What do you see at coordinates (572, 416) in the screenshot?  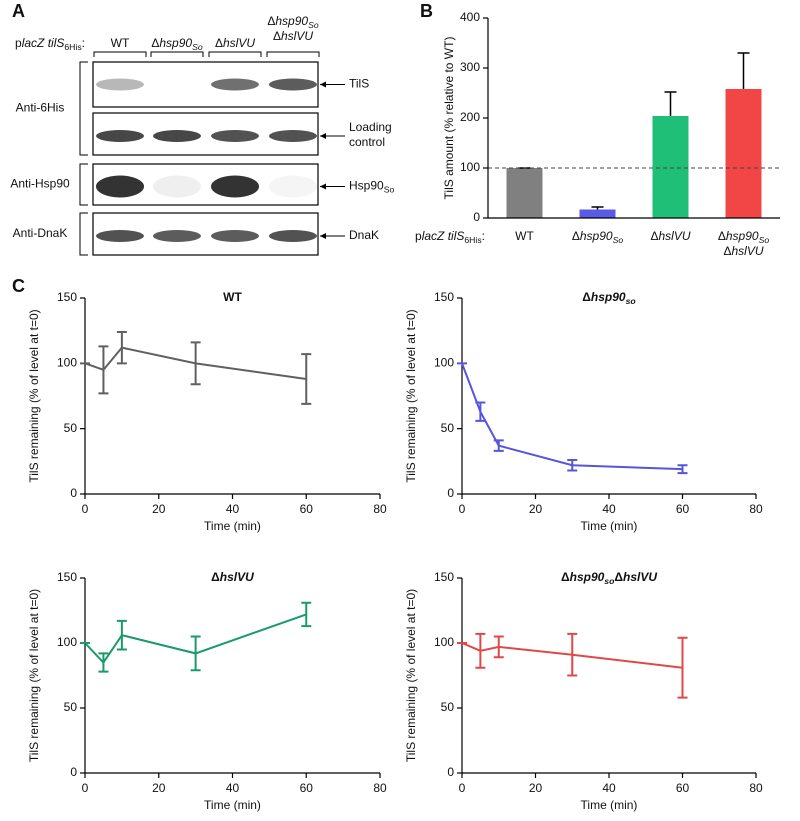 I see `series-line` at bounding box center [572, 416].